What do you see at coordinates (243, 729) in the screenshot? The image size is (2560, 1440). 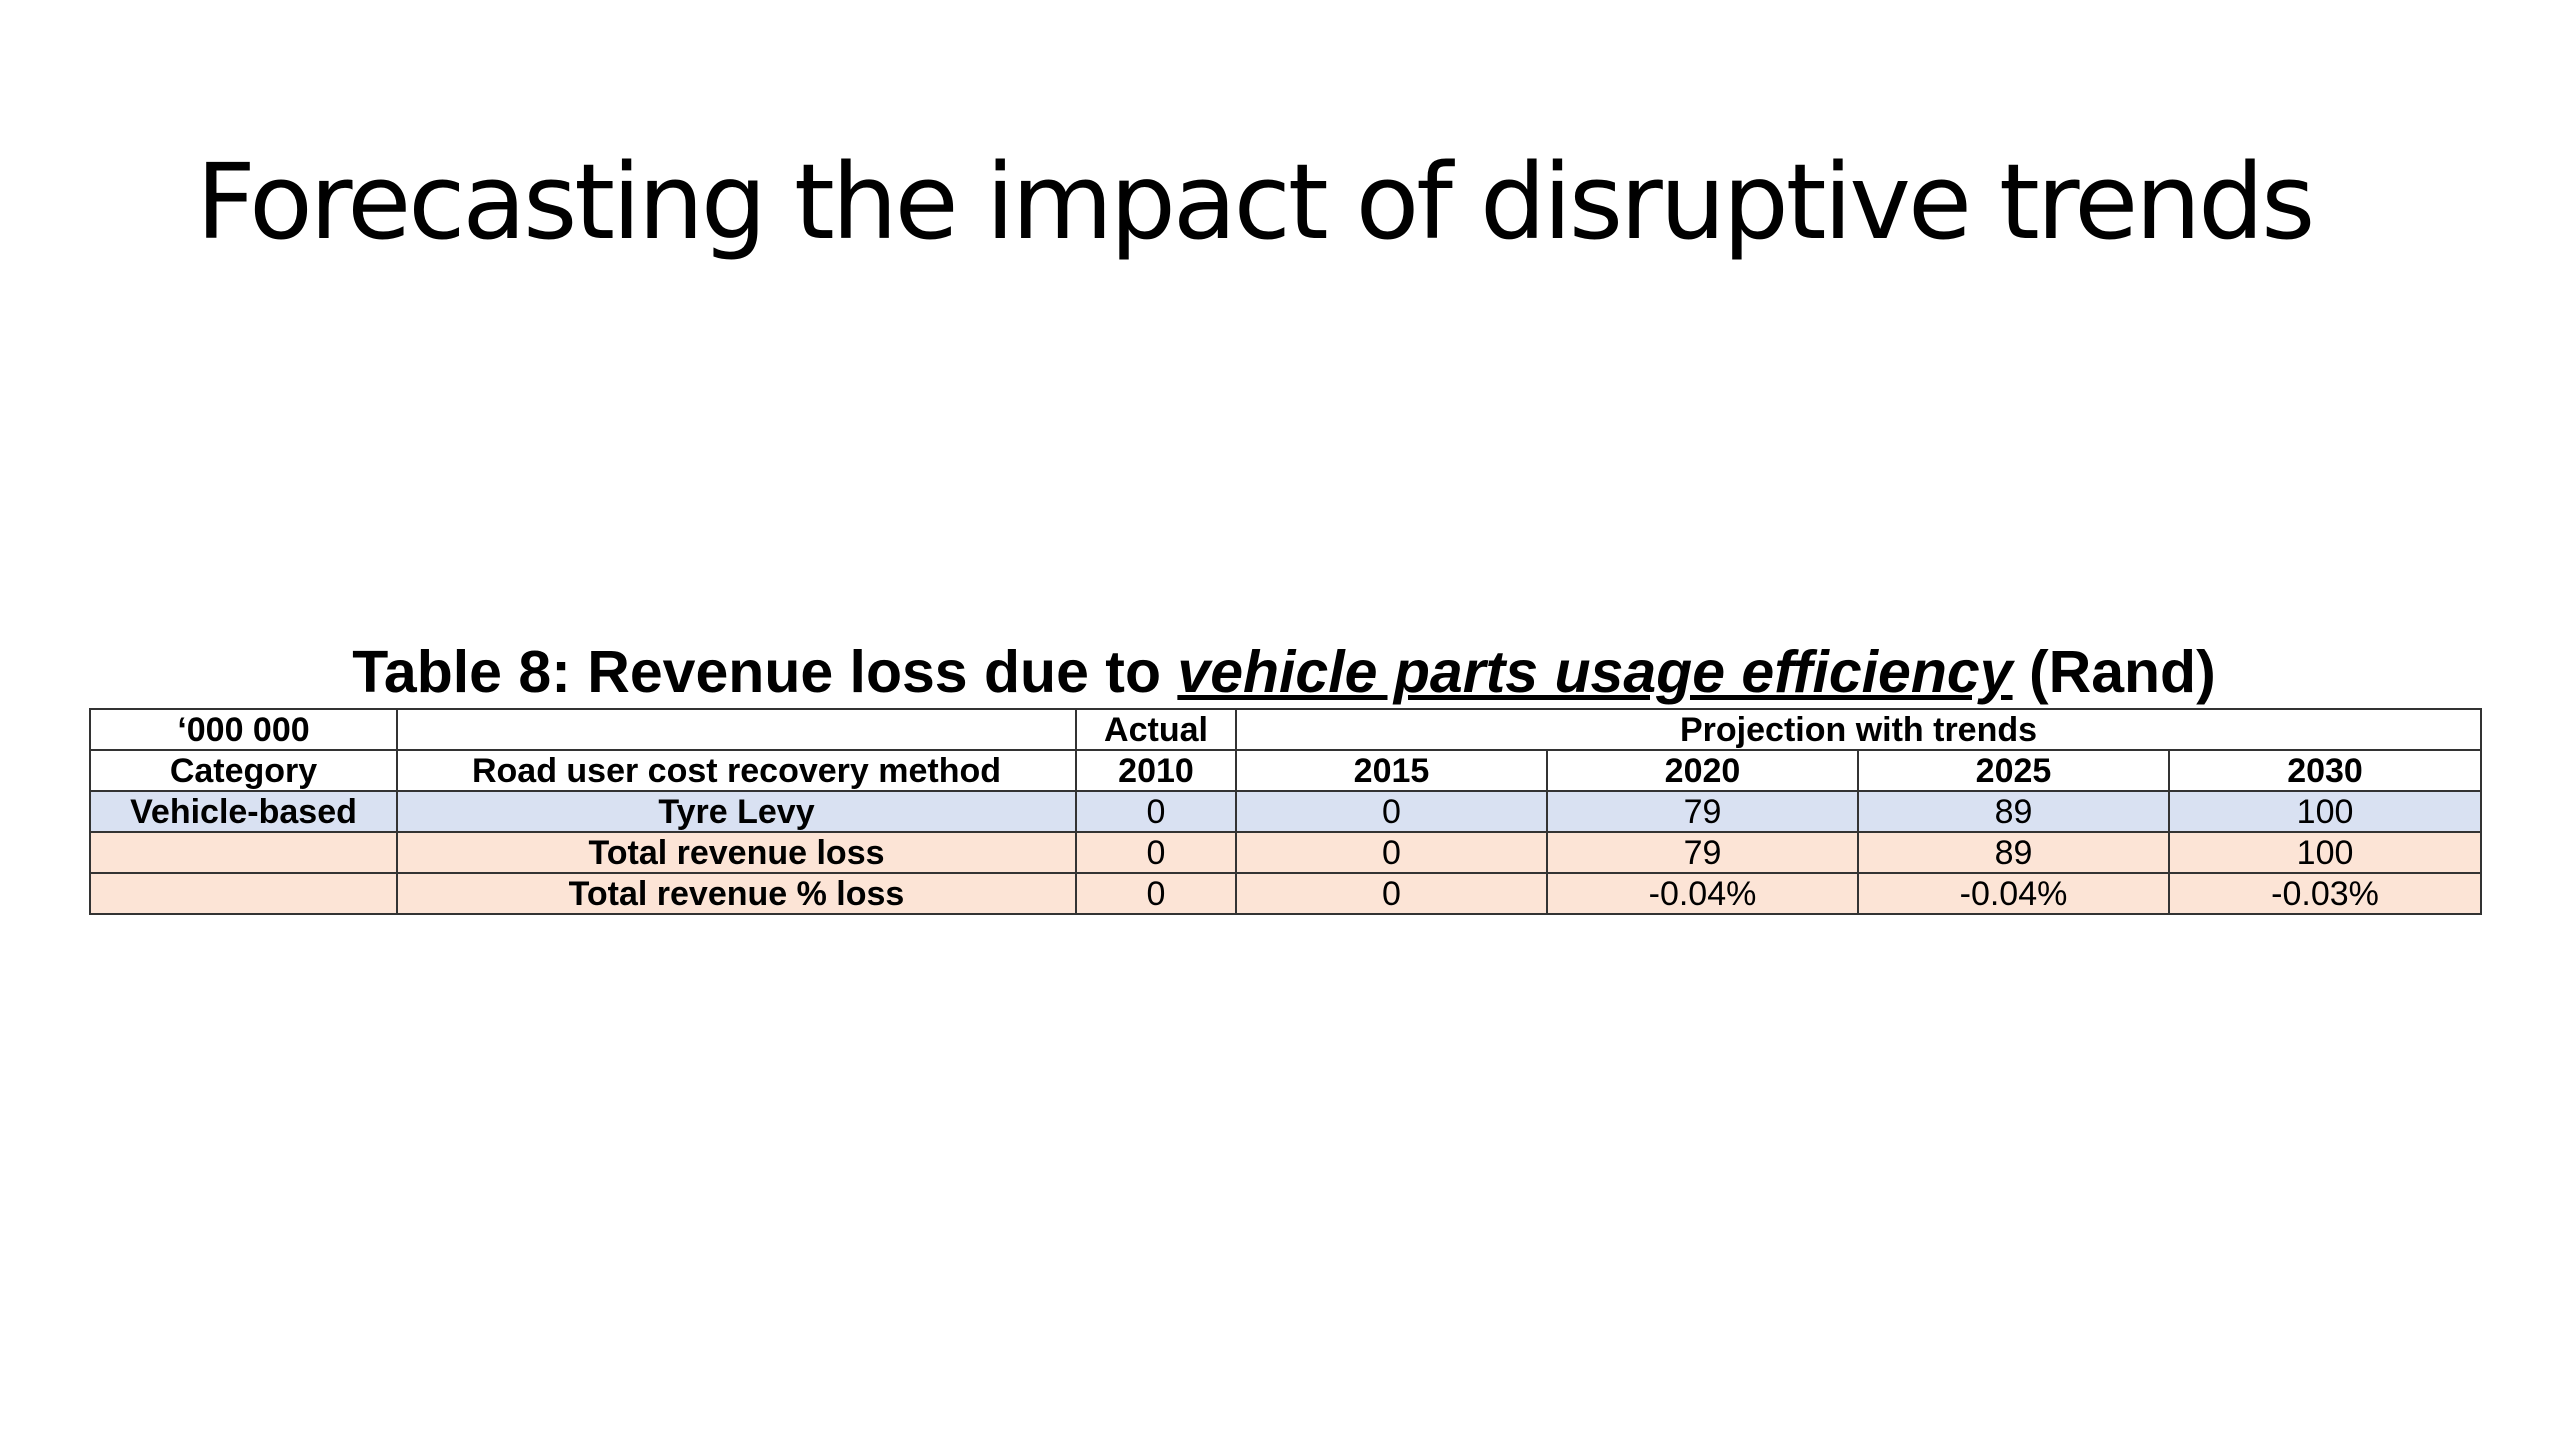 I see `unit-header-cell: ‘000 000` at bounding box center [243, 729].